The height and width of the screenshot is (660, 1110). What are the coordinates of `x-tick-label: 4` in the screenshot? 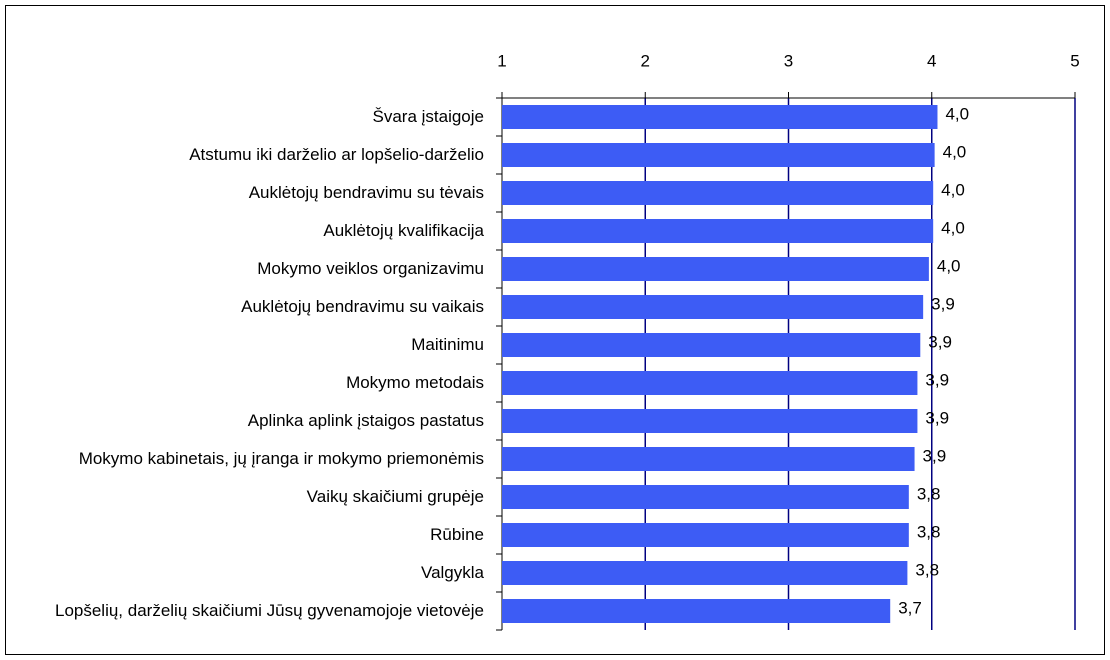 It's located at (931, 60).